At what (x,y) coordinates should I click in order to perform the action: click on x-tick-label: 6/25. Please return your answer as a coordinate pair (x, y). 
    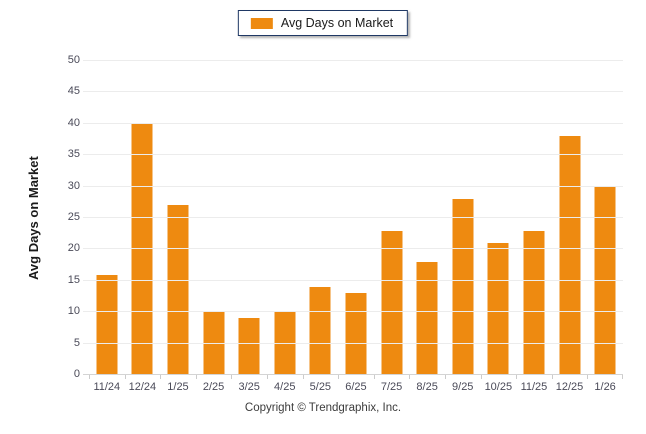
    Looking at the image, I should click on (356, 387).